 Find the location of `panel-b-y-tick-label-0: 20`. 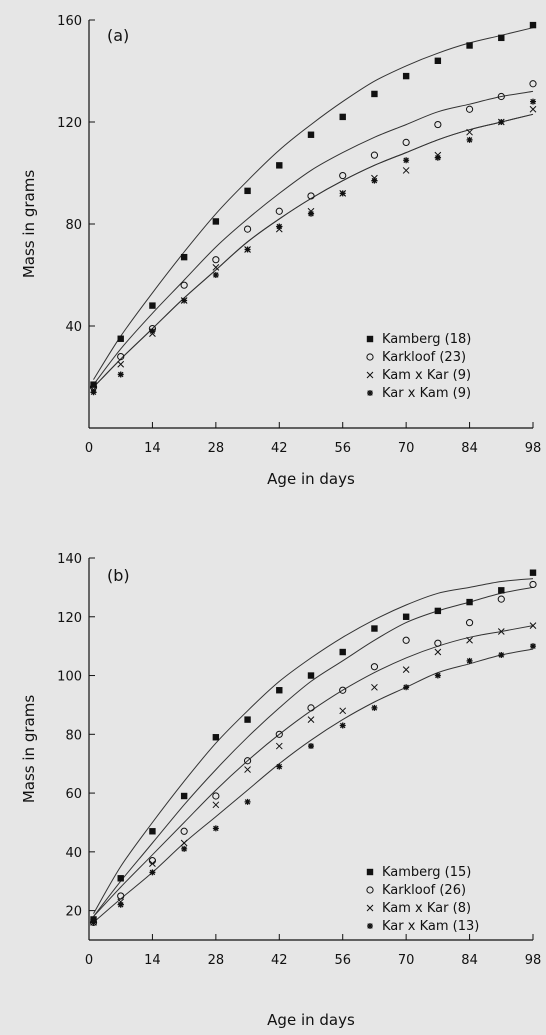

panel-b-y-tick-label-0: 20 is located at coordinates (73, 912).